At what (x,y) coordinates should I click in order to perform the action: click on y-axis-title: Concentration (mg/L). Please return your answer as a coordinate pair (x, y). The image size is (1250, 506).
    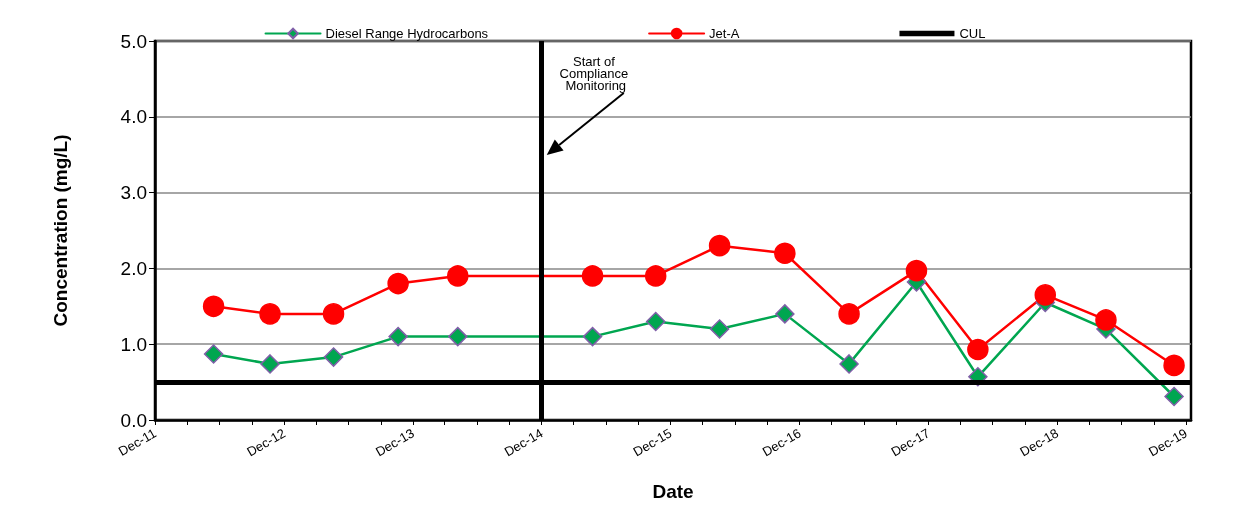
    Looking at the image, I should click on (60, 230).